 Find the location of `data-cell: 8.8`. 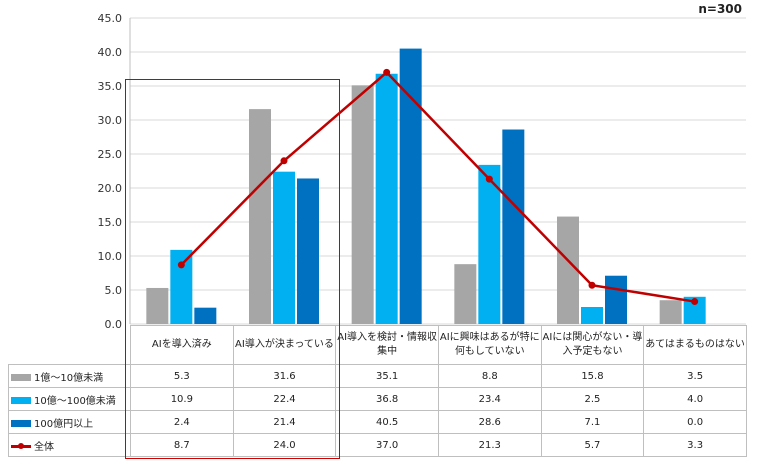

data-cell: 8.8 is located at coordinates (489, 376).